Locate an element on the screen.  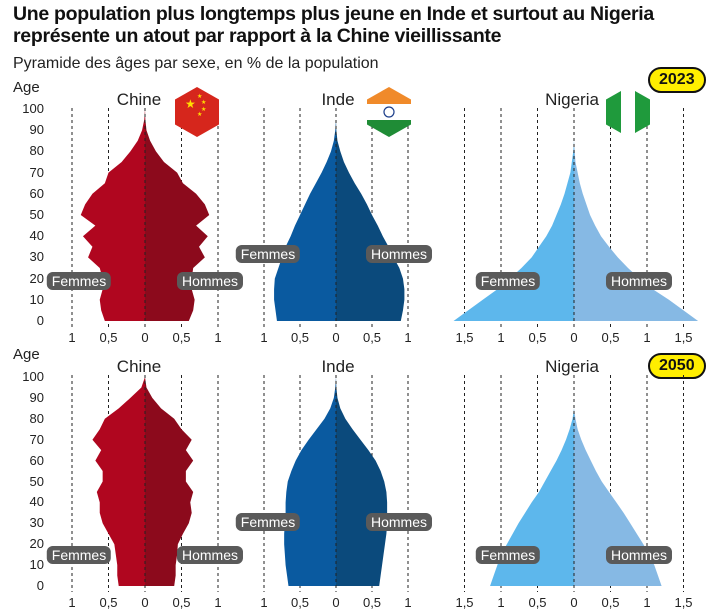
country-title-chine: Chine is located at coordinates (139, 99).